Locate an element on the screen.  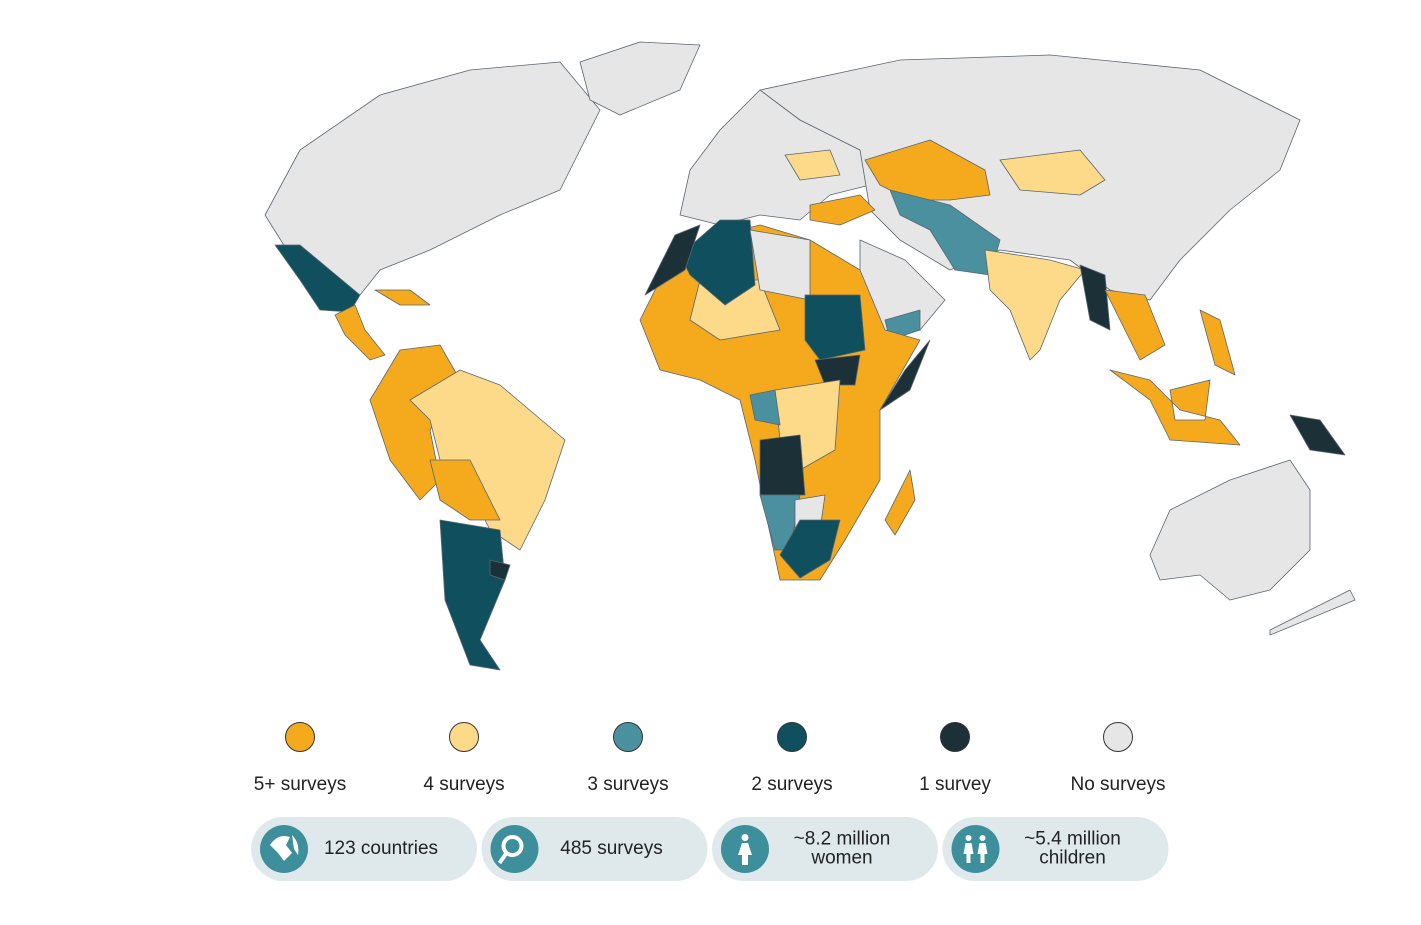
turkey is located at coordinates (842, 210).